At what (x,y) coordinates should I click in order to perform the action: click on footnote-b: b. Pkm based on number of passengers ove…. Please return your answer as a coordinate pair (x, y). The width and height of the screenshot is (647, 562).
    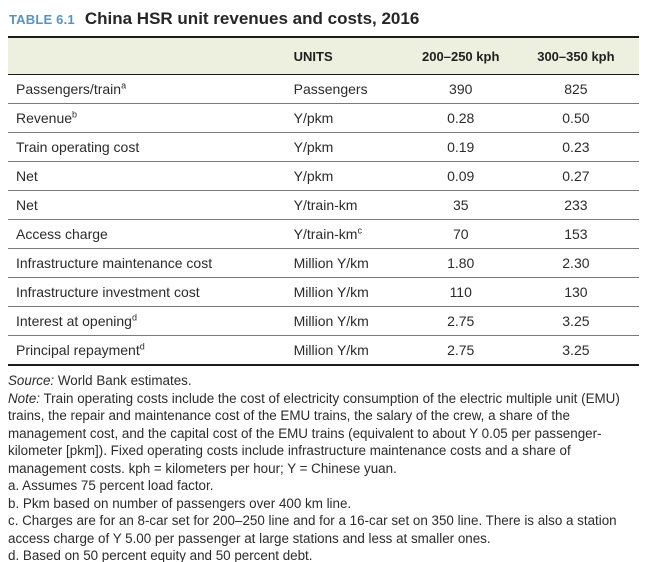
    Looking at the image, I should click on (180, 503).